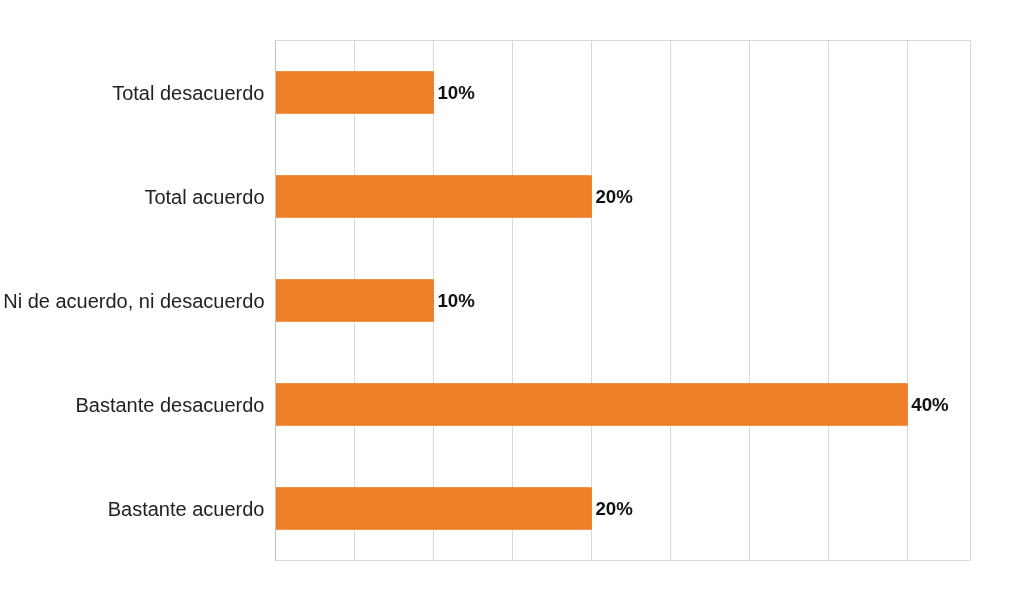 Image resolution: width=1027 pixels, height=608 pixels. What do you see at coordinates (204, 196) in the screenshot?
I see `y-tick-label: Total acuerdo` at bounding box center [204, 196].